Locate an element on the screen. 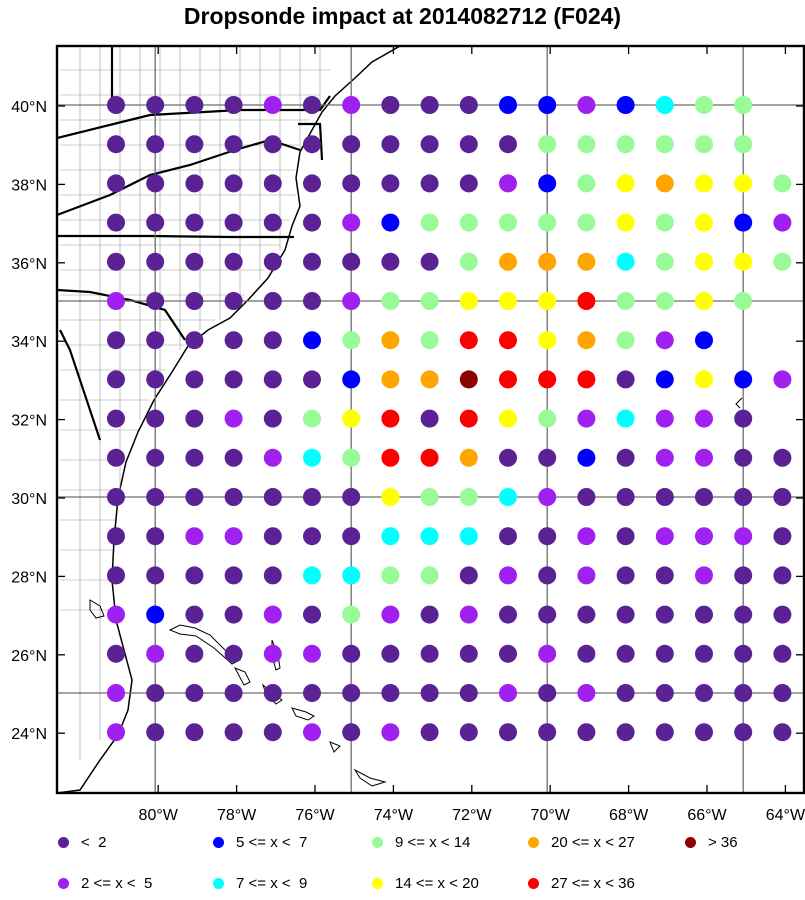 This screenshot has height=900, width=805. legend-item: 5 <= x < 7 is located at coordinates (260, 842).